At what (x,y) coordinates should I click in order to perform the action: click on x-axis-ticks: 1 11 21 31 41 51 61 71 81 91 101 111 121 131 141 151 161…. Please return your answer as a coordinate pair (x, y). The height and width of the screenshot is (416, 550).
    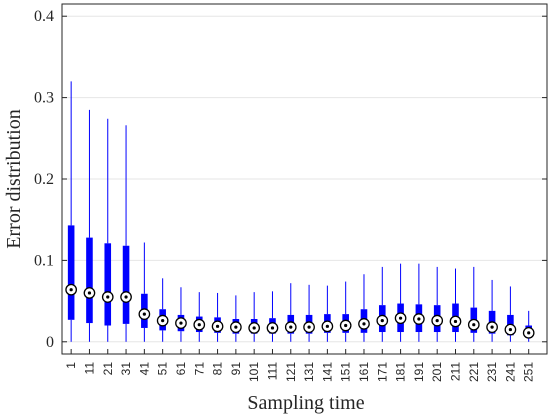
    Looking at the image, I should click on (300, 365).